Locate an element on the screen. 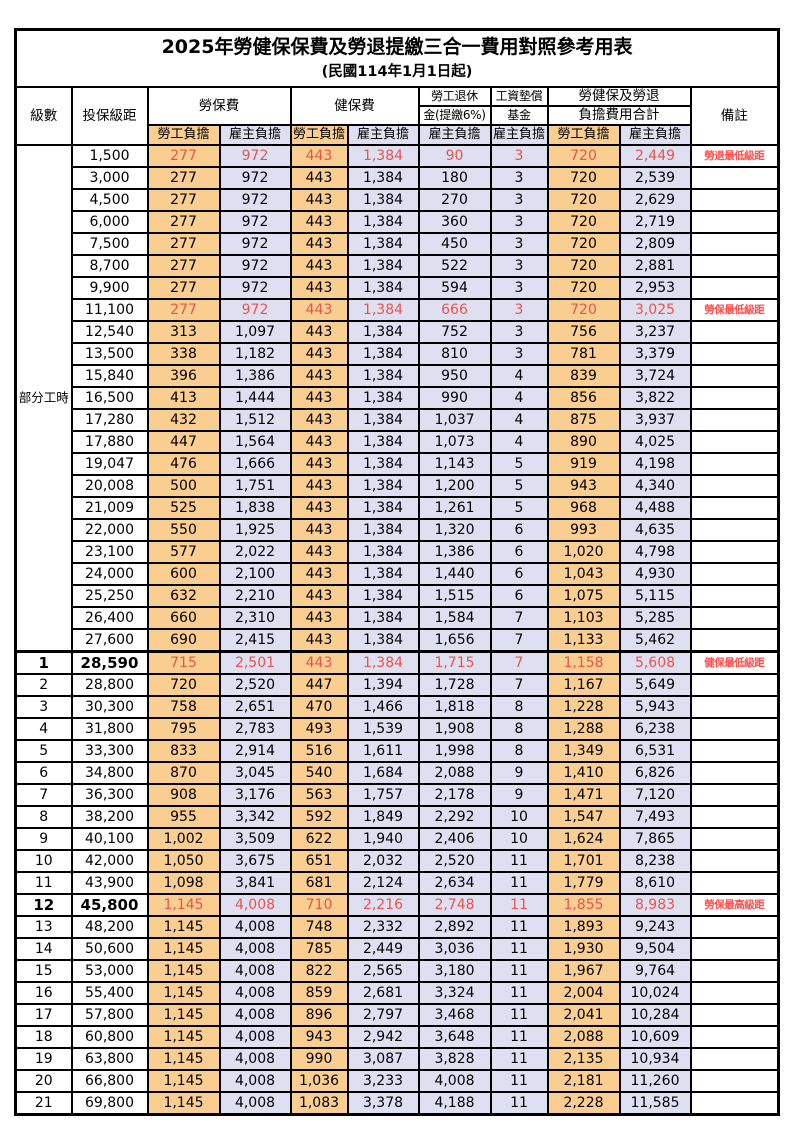  total-employer-cell: 10,284 is located at coordinates (655, 1015).